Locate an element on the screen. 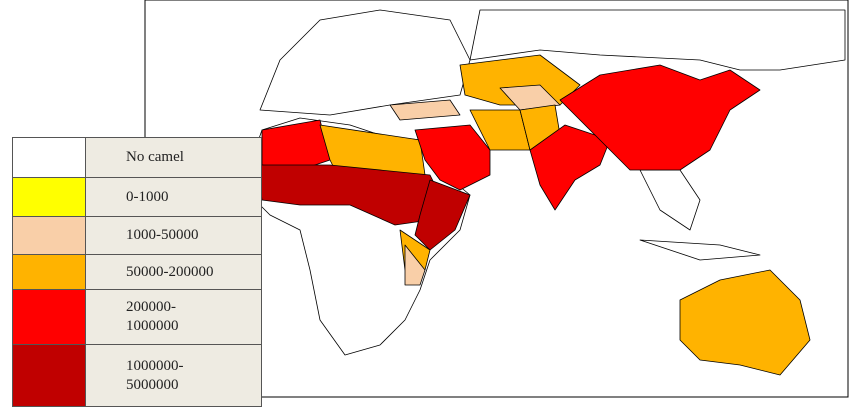  legend-row: No camel is located at coordinates (137, 157).